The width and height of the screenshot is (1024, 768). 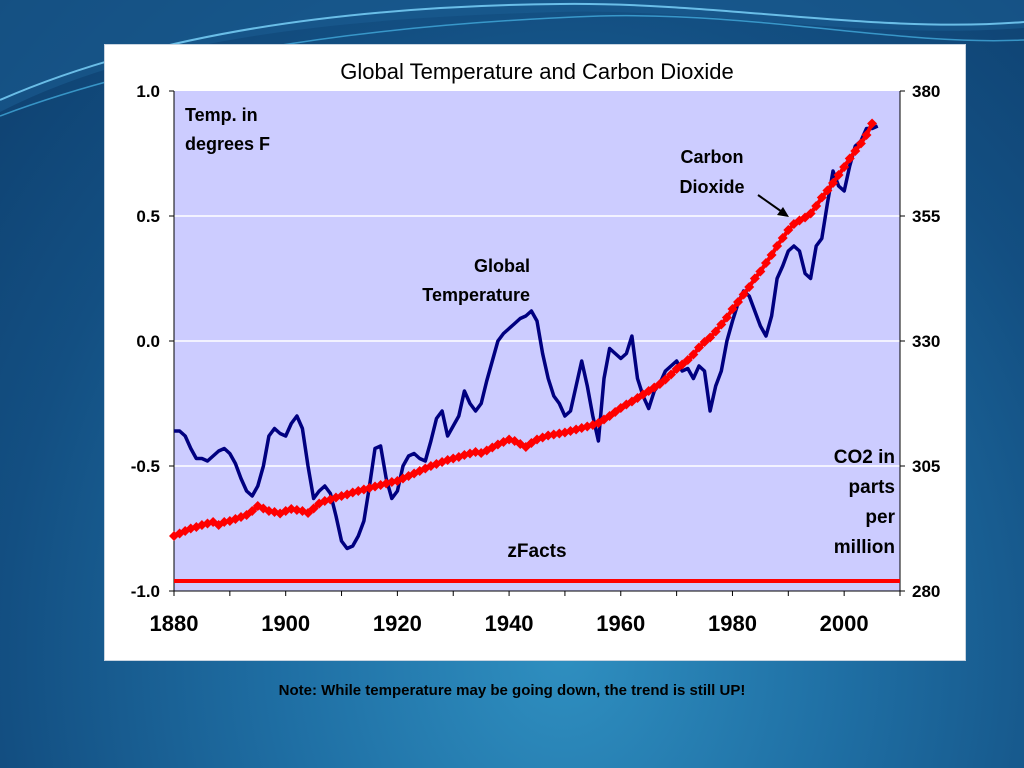 I want to click on temp-label-line-1: Global, so click(x=502, y=266).